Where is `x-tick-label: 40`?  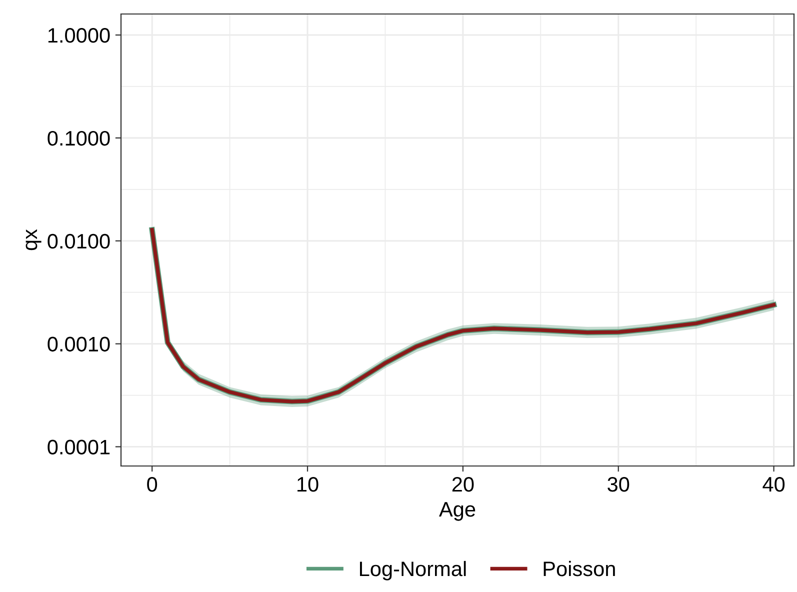 x-tick-label: 40 is located at coordinates (773, 484).